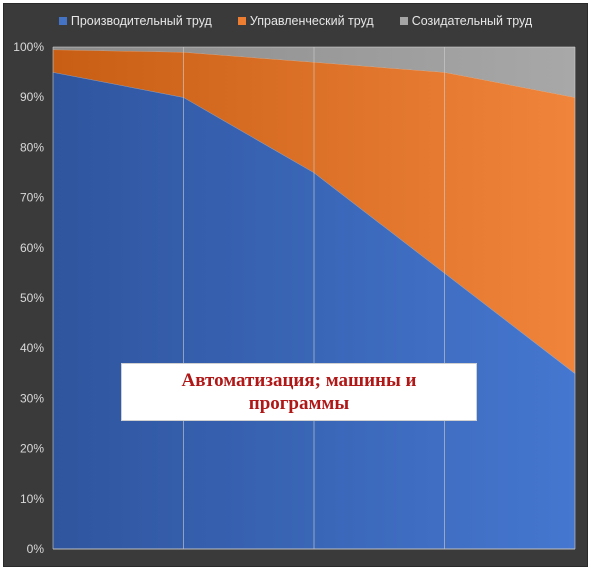 The image size is (591, 570). Describe the element at coordinates (472, 21) in the screenshot. I see `legend-label-creative: Созидательный труд` at that location.